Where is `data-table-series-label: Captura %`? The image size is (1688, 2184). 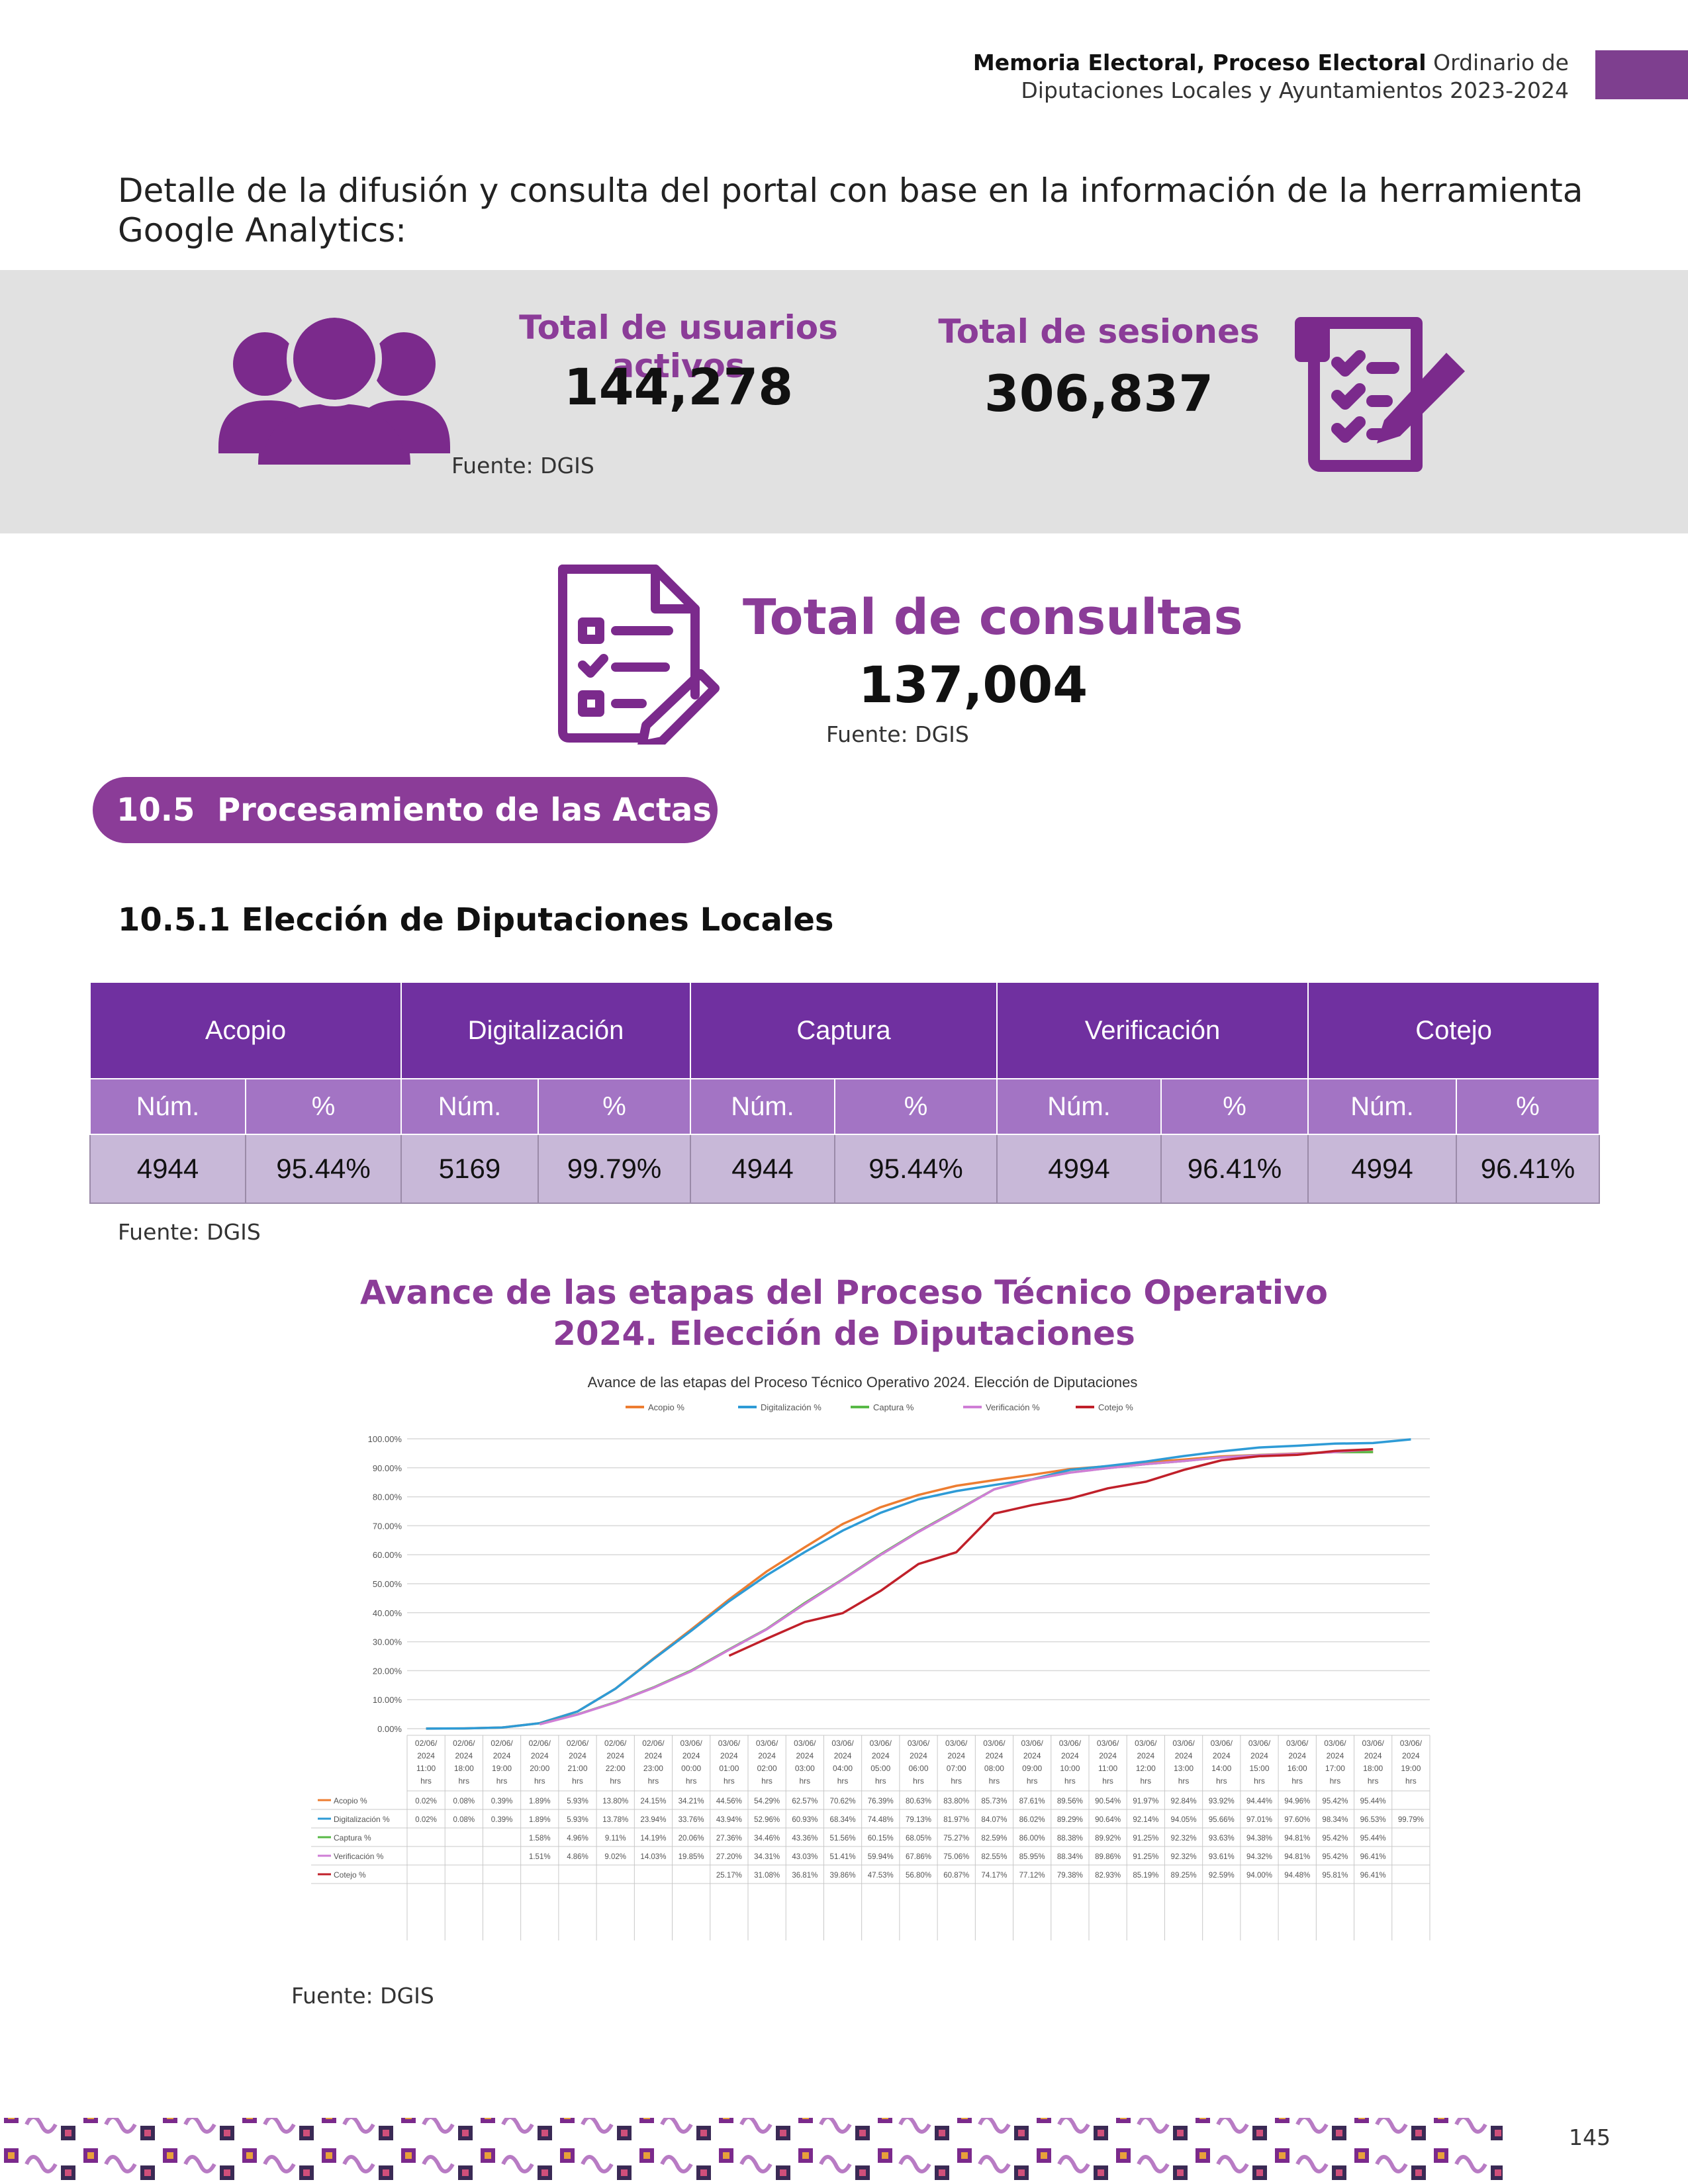 data-table-series-label: Captura % is located at coordinates (352, 1838).